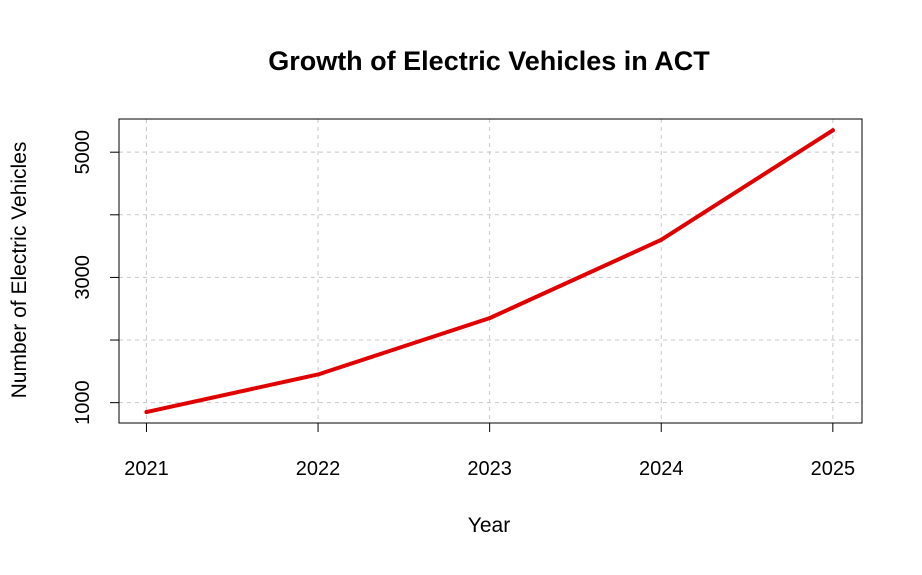 This screenshot has width=922, height=575. I want to click on y-tick-label: 3000, so click(83, 277).